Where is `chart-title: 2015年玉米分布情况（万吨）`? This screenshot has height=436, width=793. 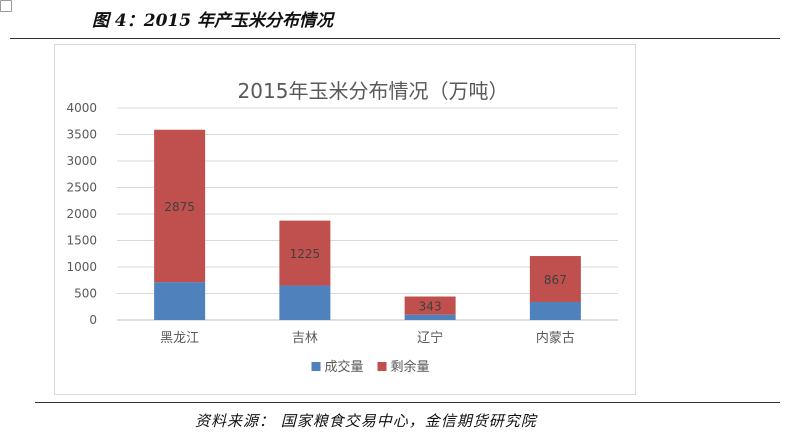
chart-title: 2015年玉米分布情况（万吨） is located at coordinates (373, 91).